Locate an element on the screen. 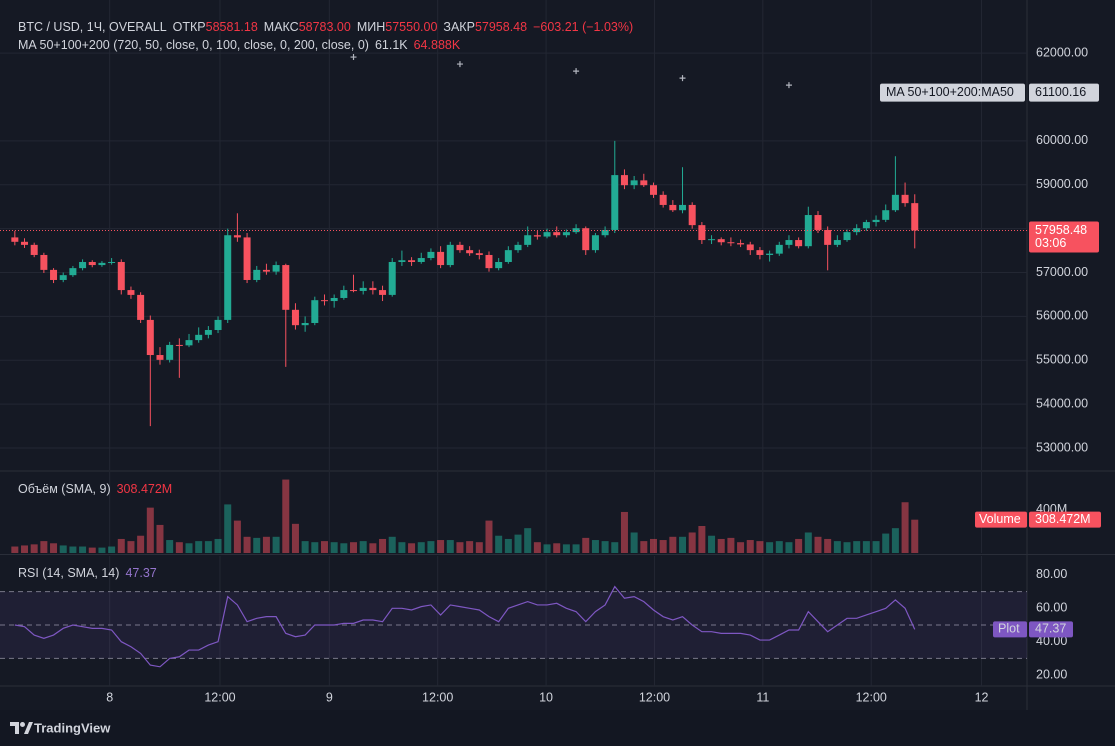 This screenshot has height=746, width=1115. ohlc-value: 57958.48 is located at coordinates (501, 27).